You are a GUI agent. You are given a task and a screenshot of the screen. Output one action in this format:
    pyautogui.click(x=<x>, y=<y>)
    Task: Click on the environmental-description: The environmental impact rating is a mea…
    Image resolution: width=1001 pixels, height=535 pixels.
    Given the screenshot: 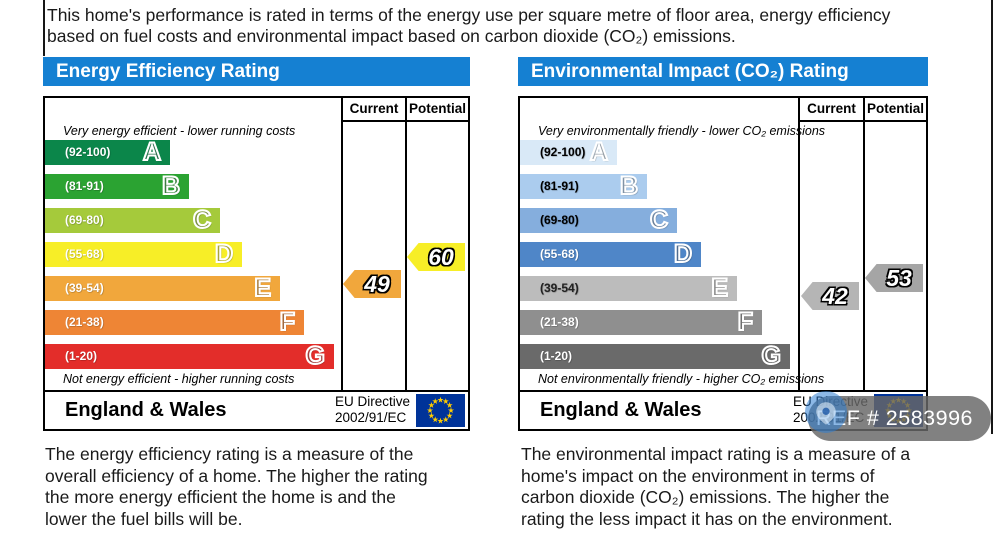 What is the action you would take?
    pyautogui.click(x=716, y=486)
    